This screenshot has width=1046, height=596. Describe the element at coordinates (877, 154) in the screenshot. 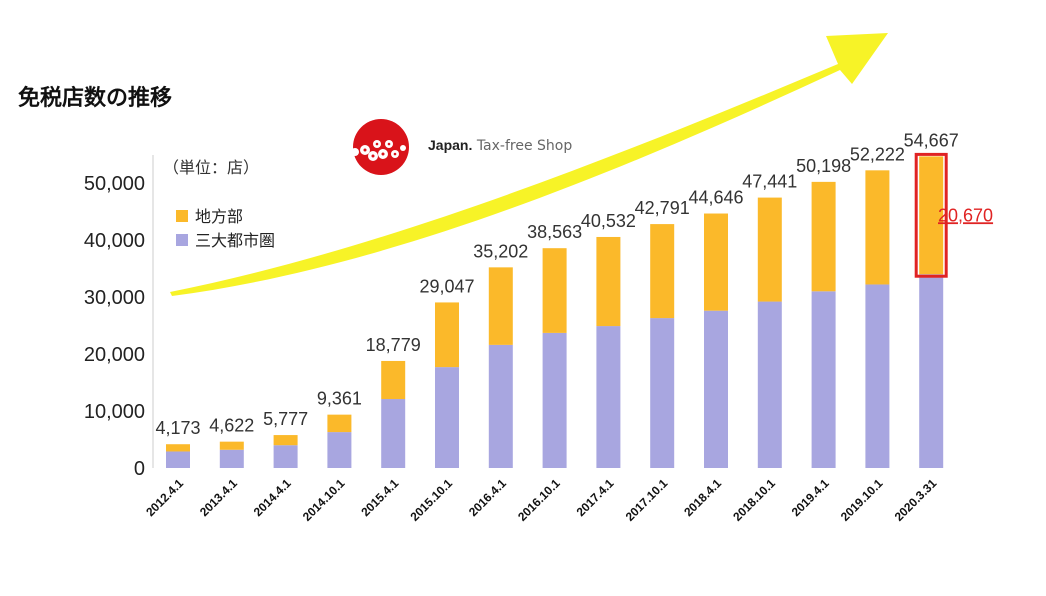

I see `bar-total-label: 52,222` at that location.